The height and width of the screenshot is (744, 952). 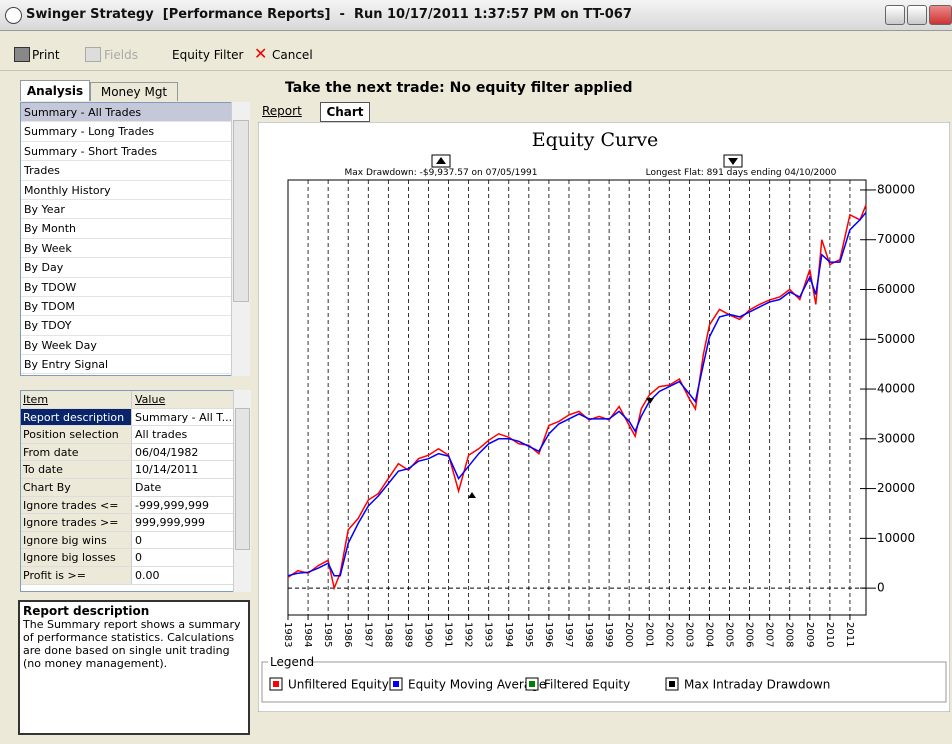 What do you see at coordinates (338, 685) in the screenshot?
I see `legend-label: Unfiltered Equity` at bounding box center [338, 685].